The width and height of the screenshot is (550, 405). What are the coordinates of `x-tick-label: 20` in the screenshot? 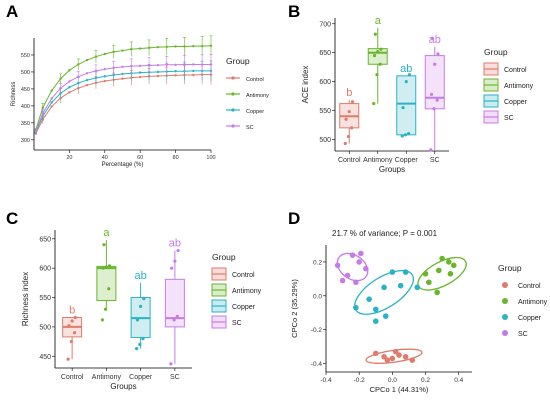 It's located at (69, 158).